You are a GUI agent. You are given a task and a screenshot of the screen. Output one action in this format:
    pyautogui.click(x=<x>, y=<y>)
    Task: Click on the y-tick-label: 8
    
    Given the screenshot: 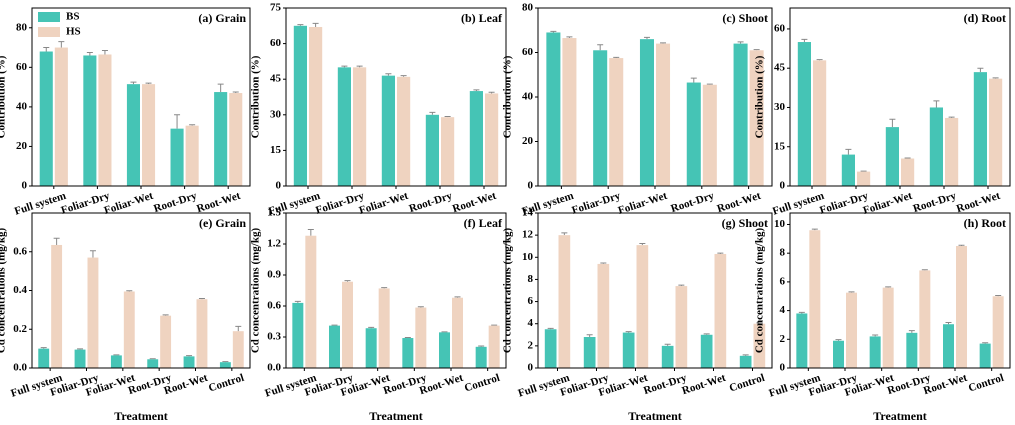 What is the action you would take?
    pyautogui.click(x=783, y=253)
    